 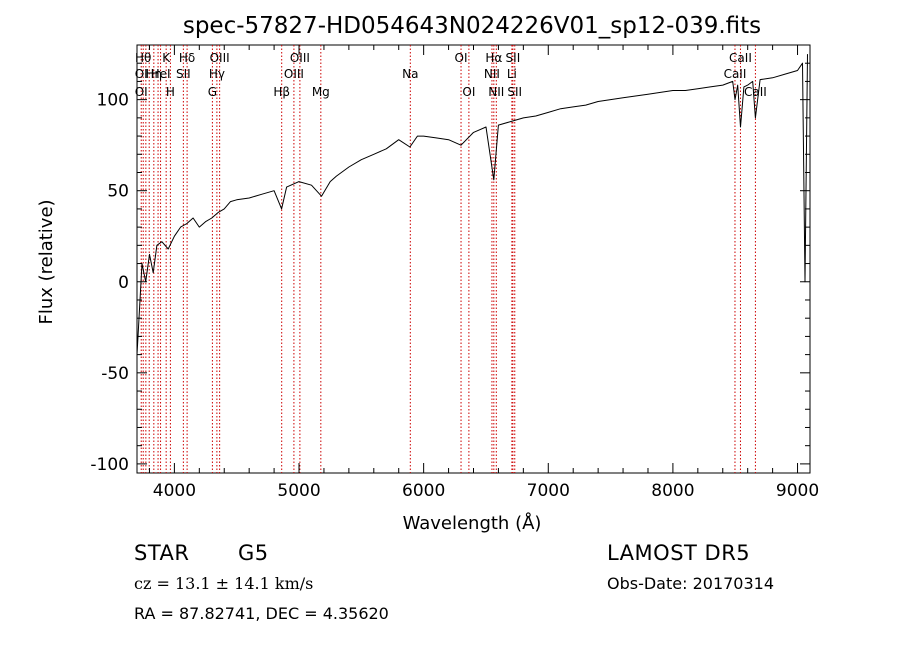 What do you see at coordinates (143, 58) in the screenshot?
I see `line-label-Hθ: Hθ` at bounding box center [143, 58].